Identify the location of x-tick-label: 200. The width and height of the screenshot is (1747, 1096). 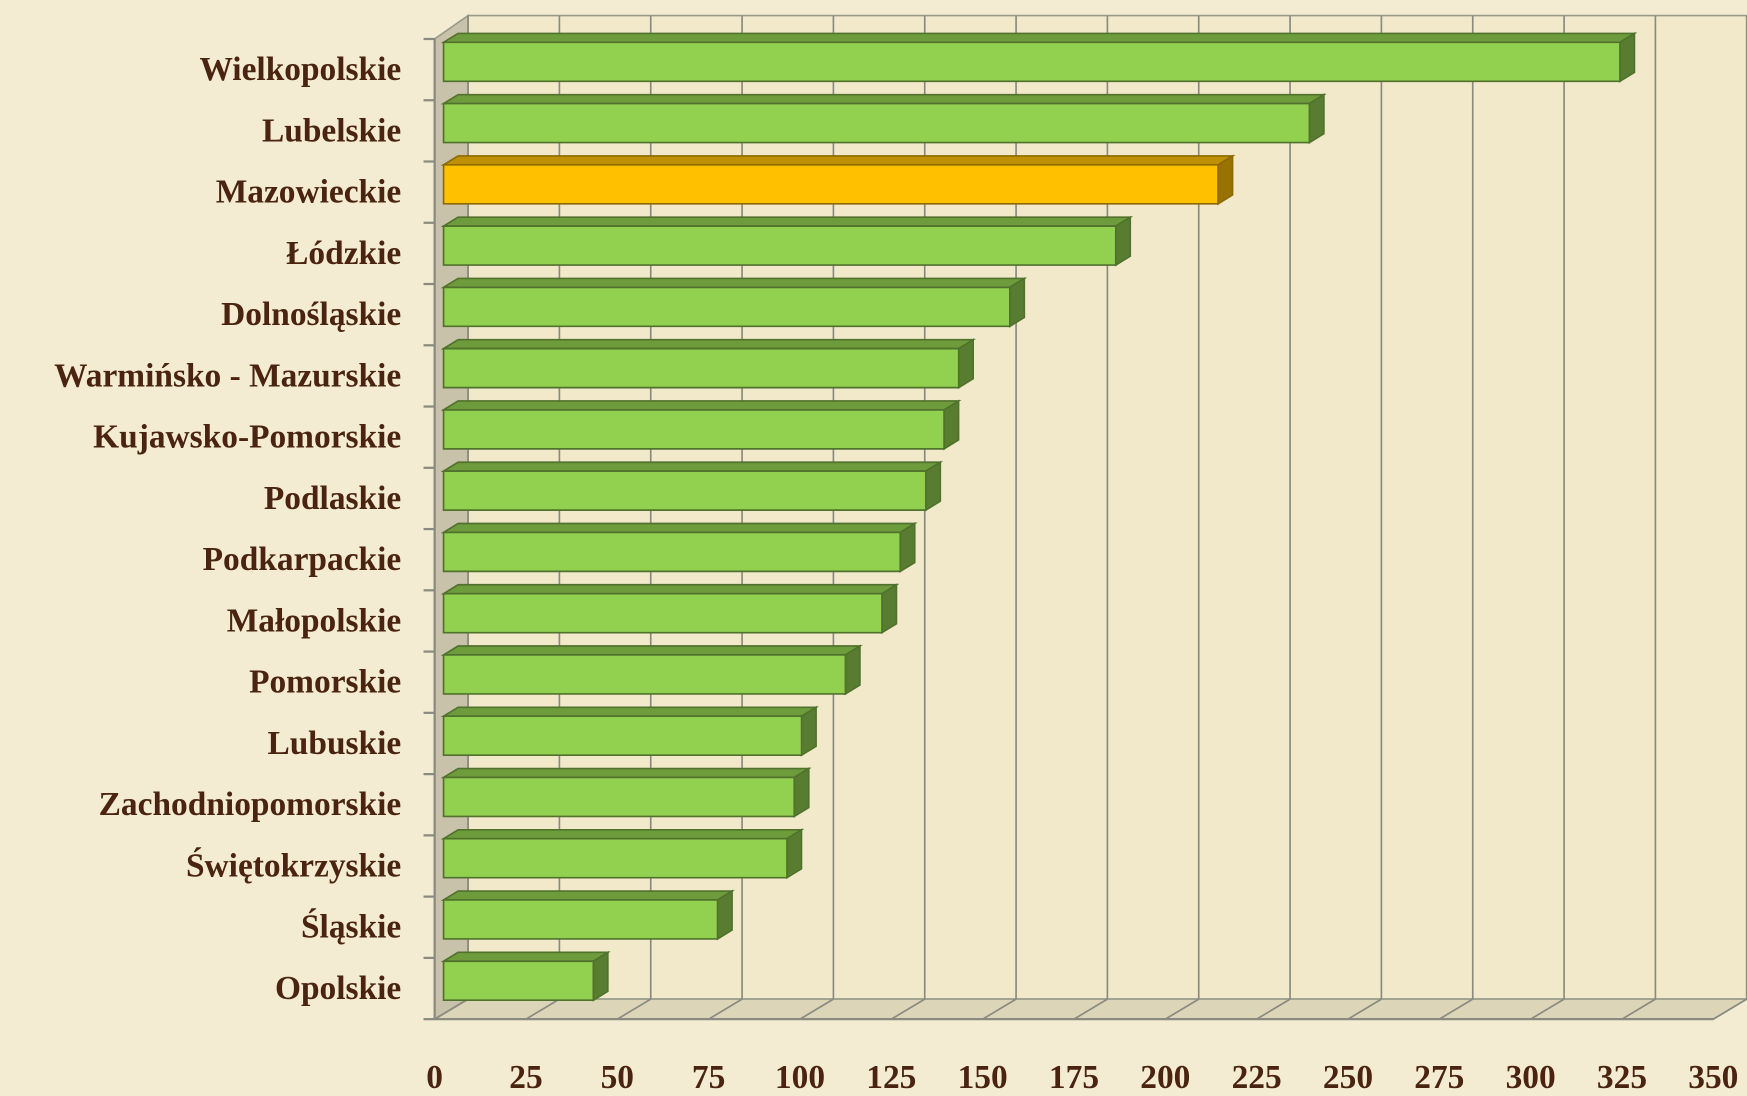
(1165, 1077).